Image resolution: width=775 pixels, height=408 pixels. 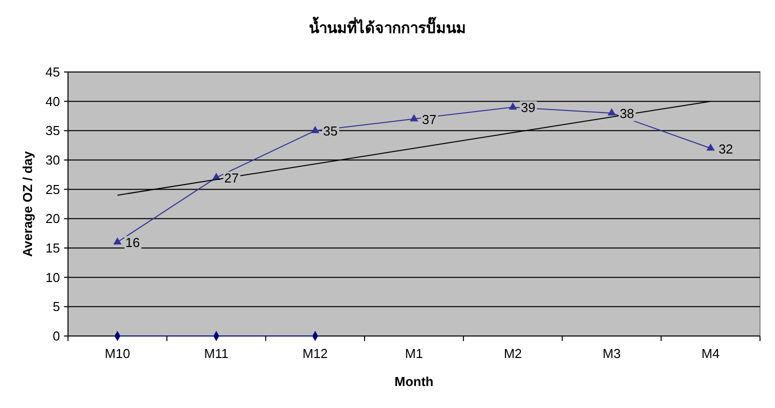 What do you see at coordinates (513, 353) in the screenshot?
I see `x-tick-label: M2` at bounding box center [513, 353].